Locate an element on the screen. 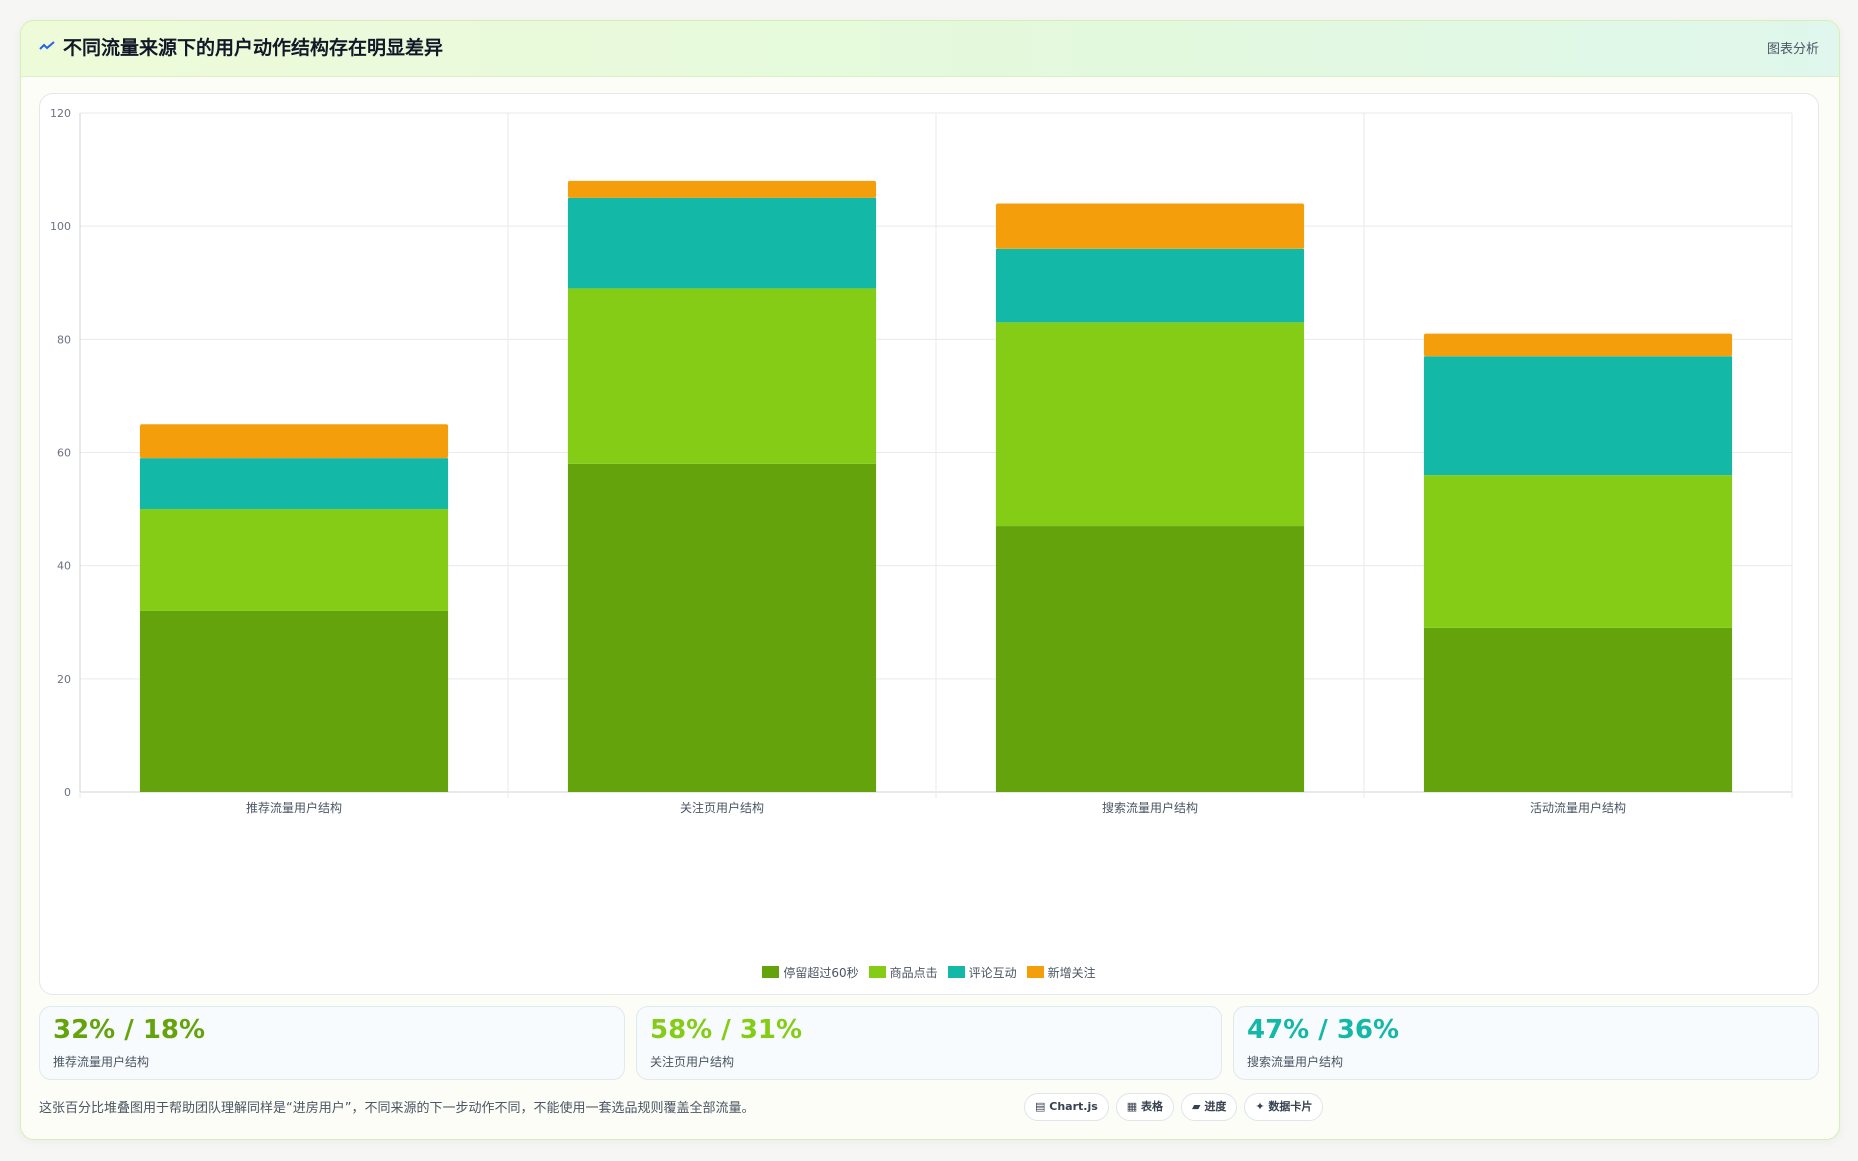  legend-item: 新增关注 is located at coordinates (1061, 972).